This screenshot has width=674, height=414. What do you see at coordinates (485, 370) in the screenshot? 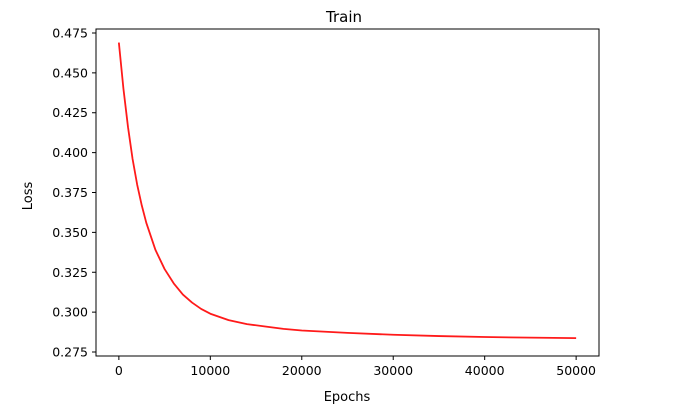
I see `x-tick-label: 40000` at bounding box center [485, 370].